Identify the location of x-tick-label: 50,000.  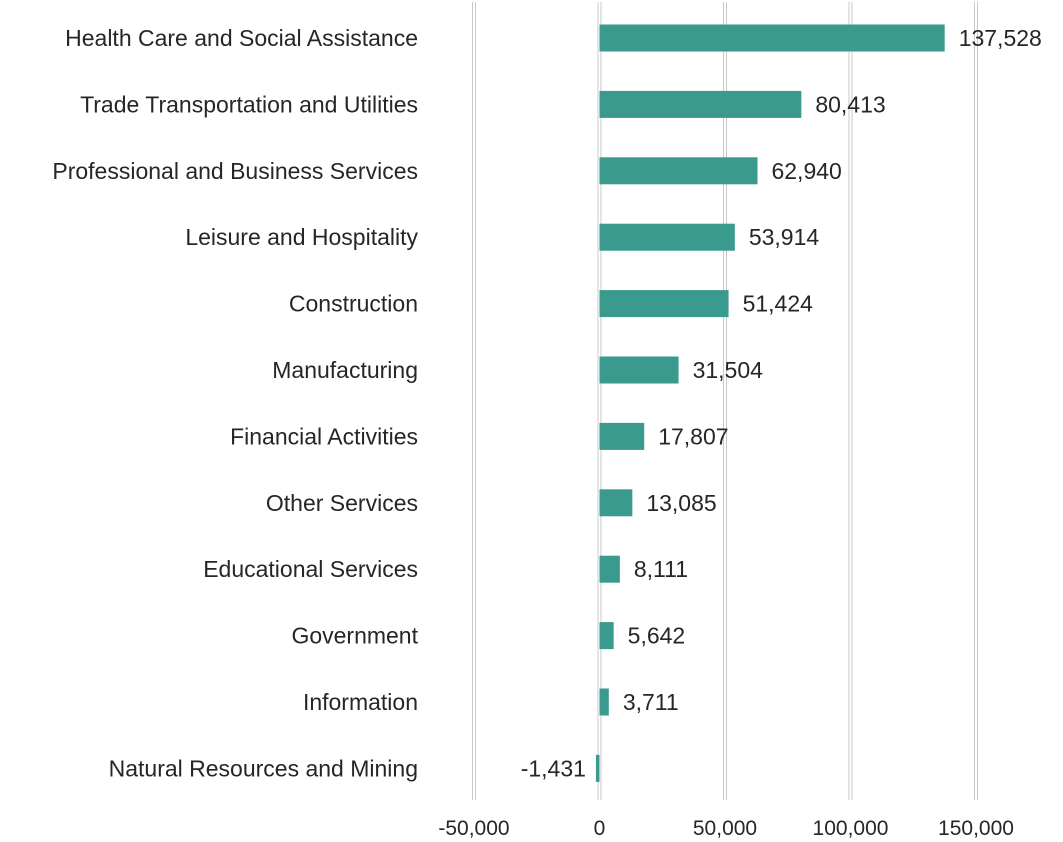
(725, 828).